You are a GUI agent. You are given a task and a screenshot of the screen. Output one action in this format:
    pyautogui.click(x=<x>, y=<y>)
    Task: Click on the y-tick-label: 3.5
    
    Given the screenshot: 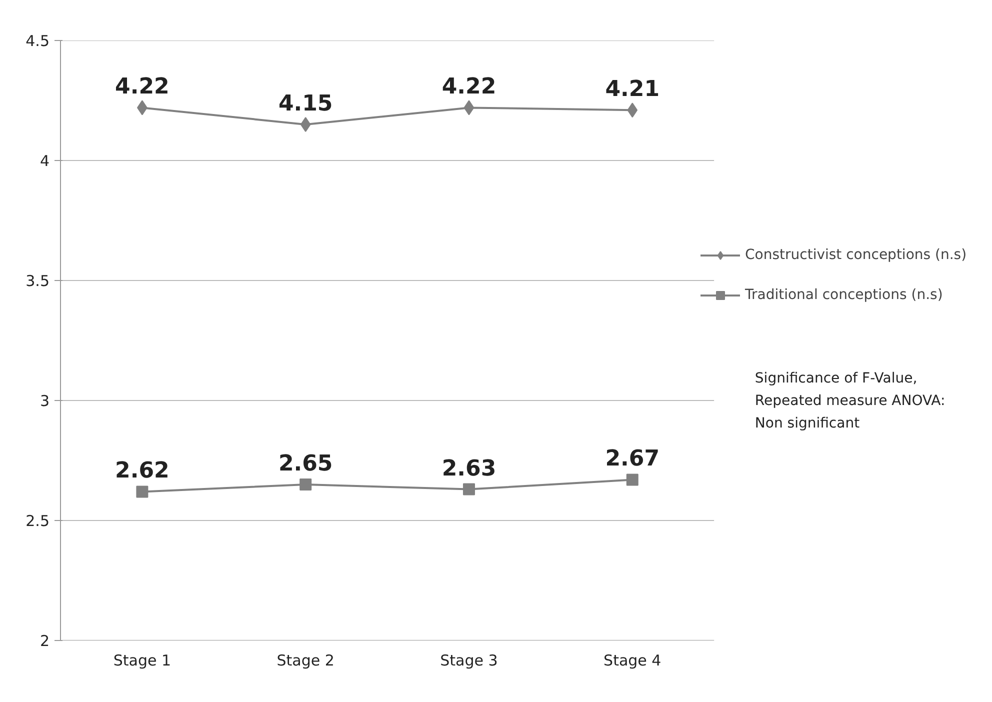 What is the action you would take?
    pyautogui.click(x=38, y=281)
    